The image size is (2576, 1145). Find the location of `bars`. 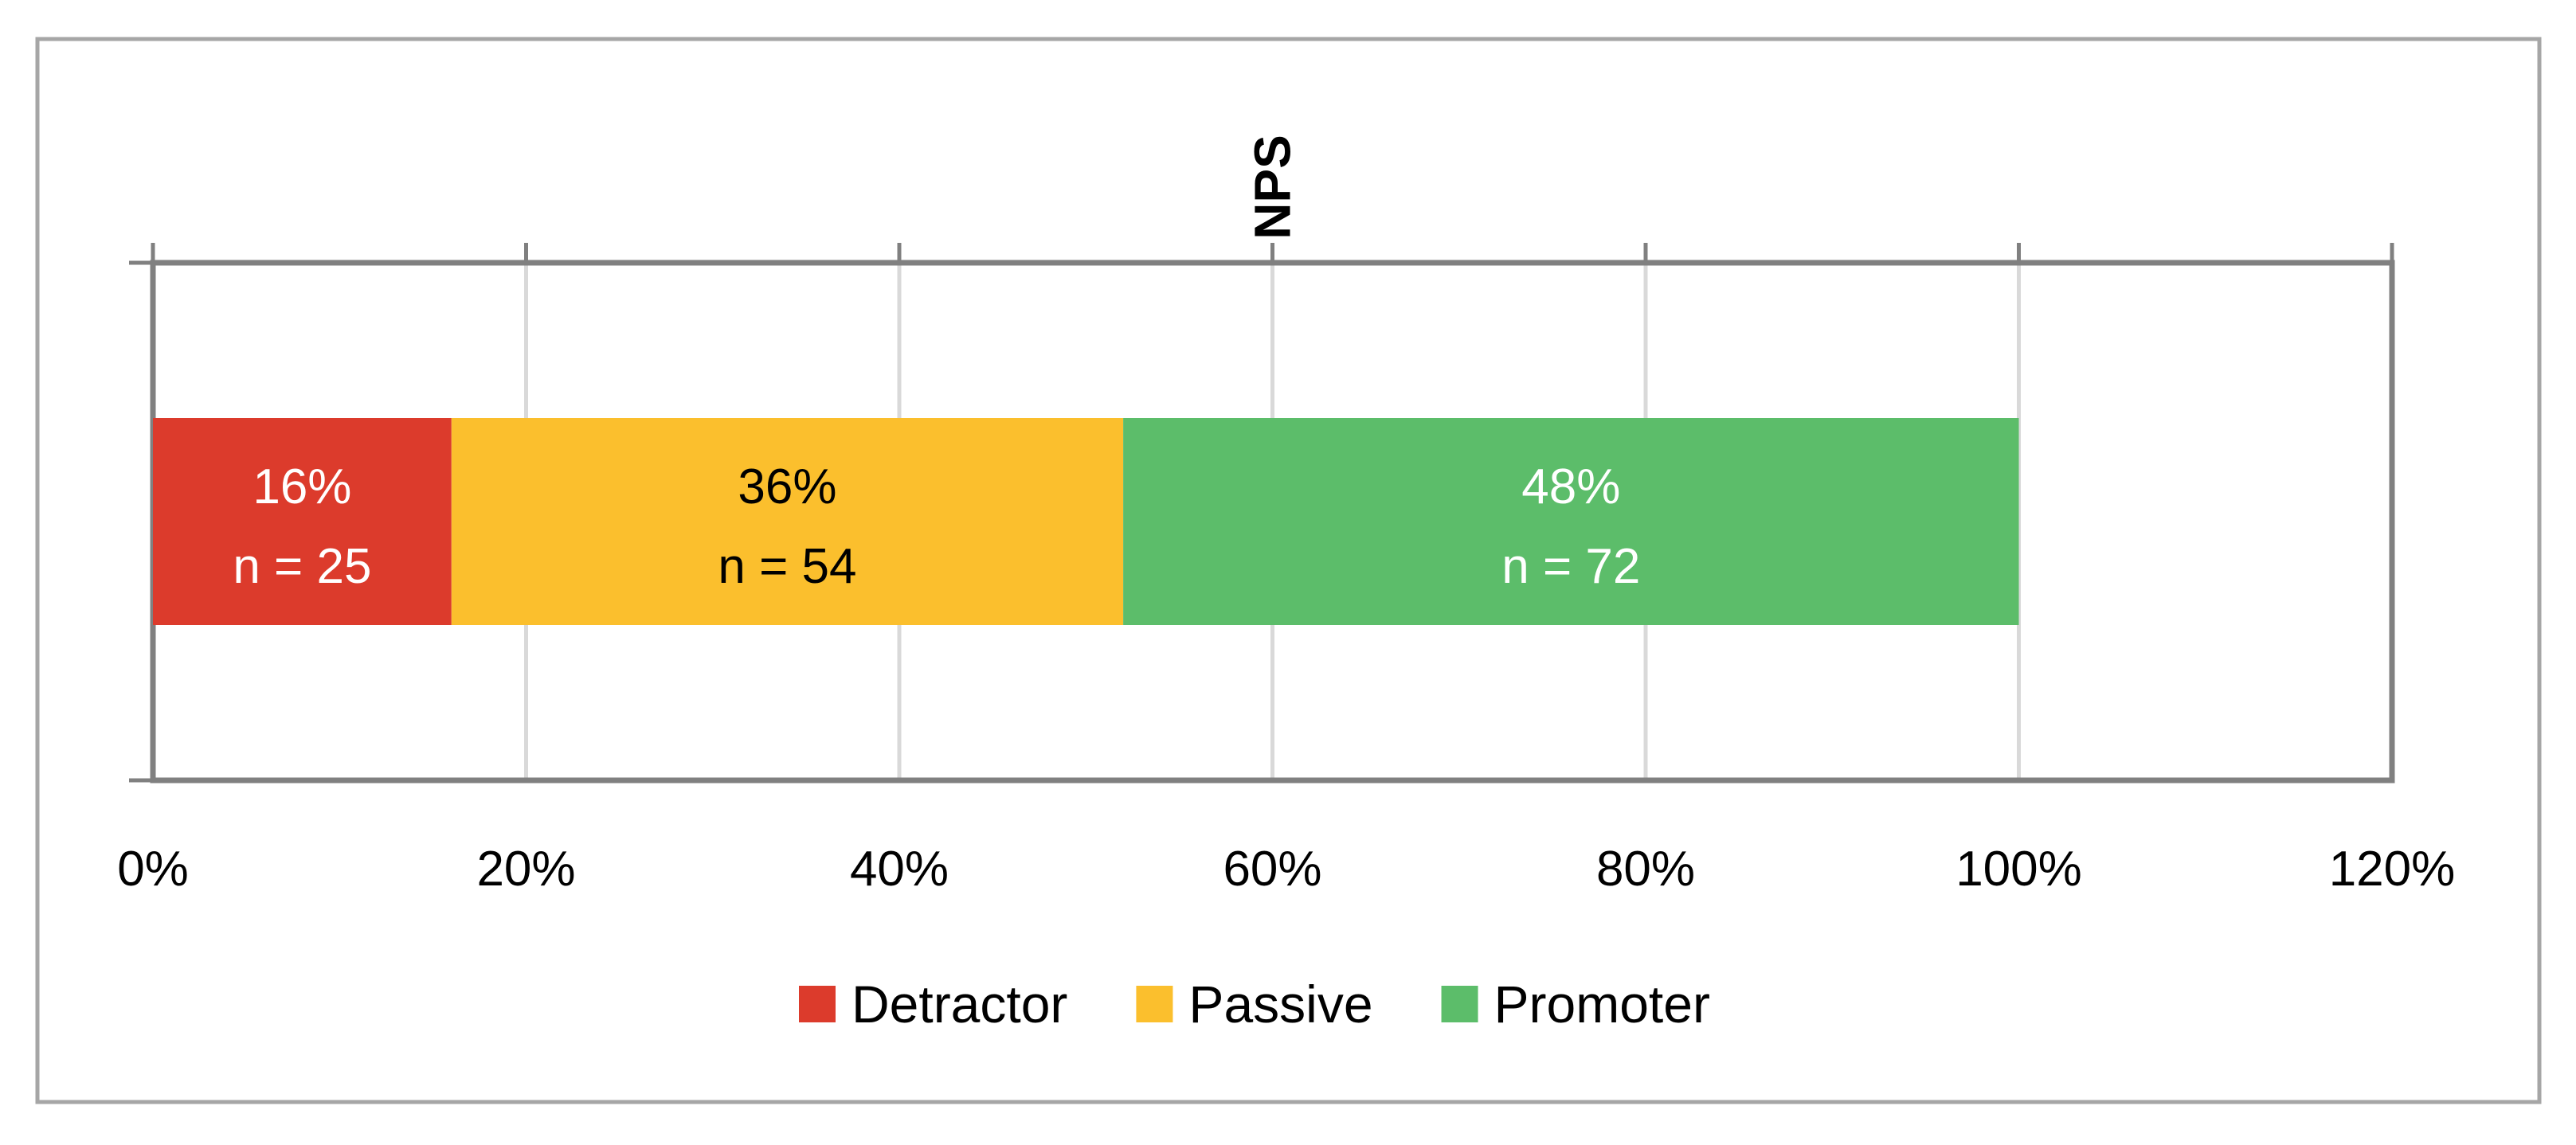

bars is located at coordinates (1086, 521).